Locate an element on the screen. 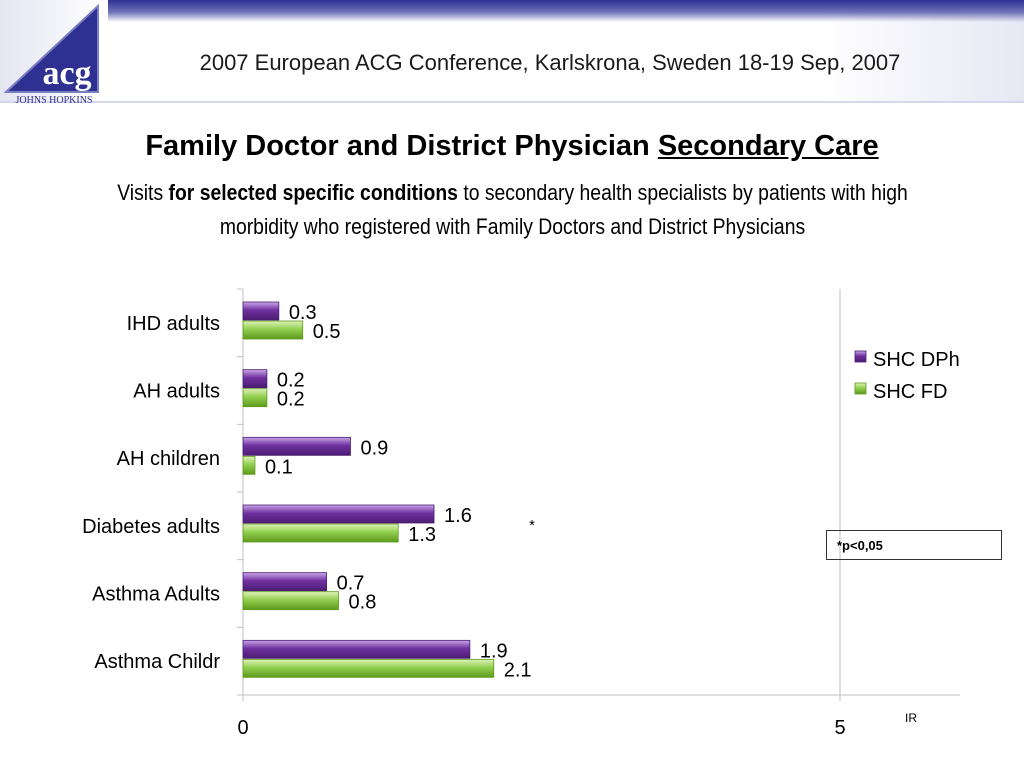 Image resolution: width=1024 pixels, height=768 pixels. logo-mark: acg is located at coordinates (66, 73).